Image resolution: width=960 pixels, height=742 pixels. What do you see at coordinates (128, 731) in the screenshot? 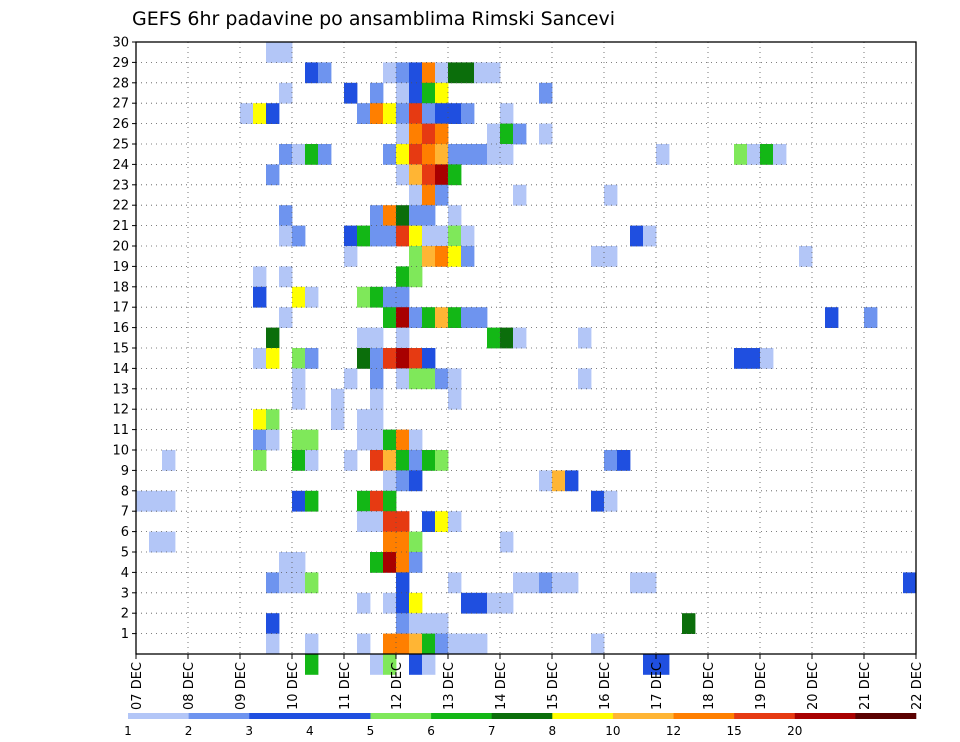
I see `legend-label: 1` at bounding box center [128, 731].